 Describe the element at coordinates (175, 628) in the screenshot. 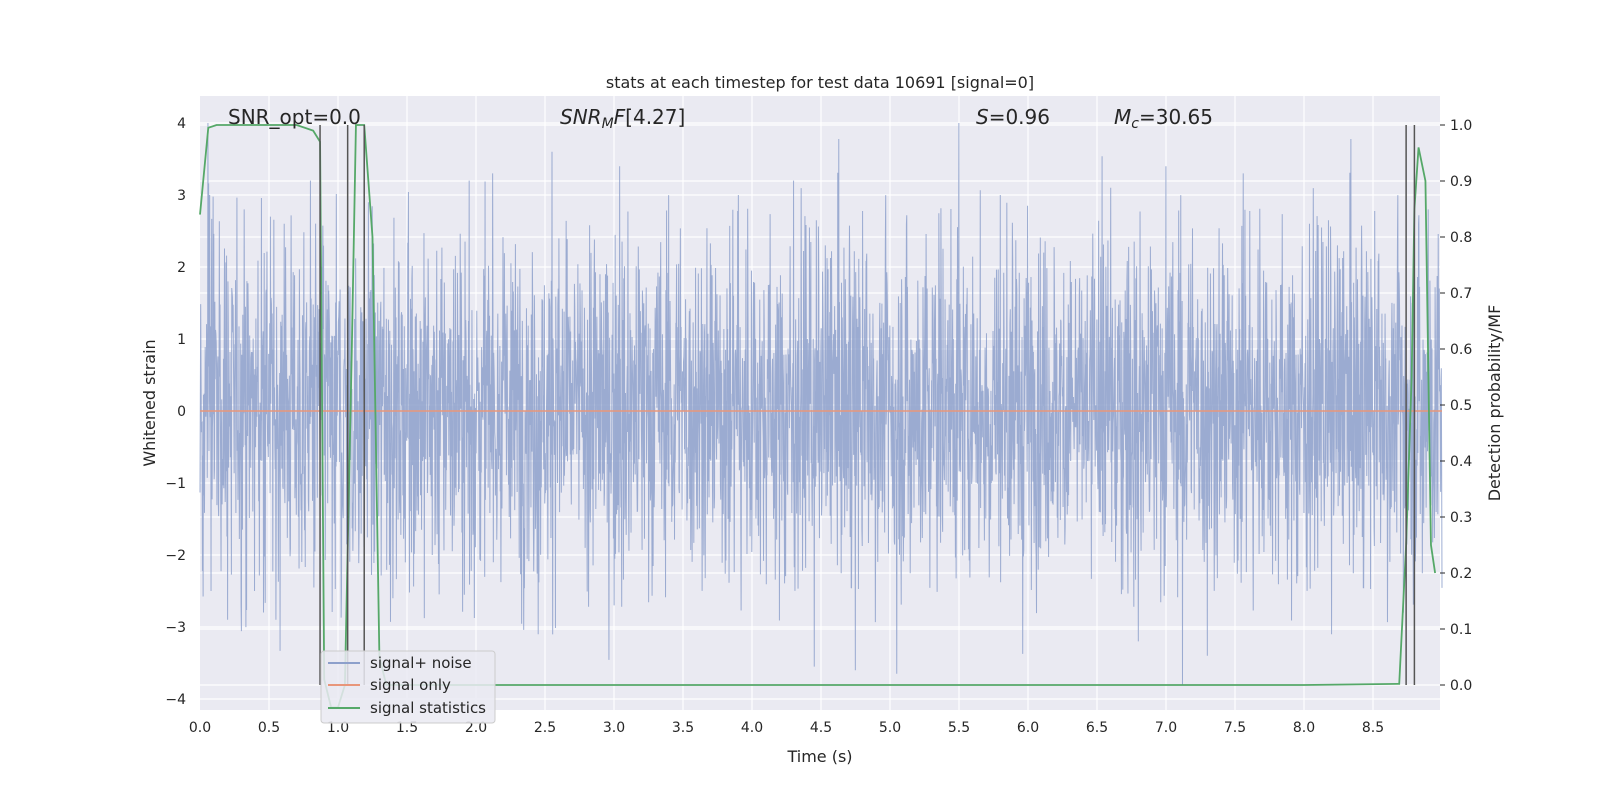

I see `y-tick-label: −3` at that location.